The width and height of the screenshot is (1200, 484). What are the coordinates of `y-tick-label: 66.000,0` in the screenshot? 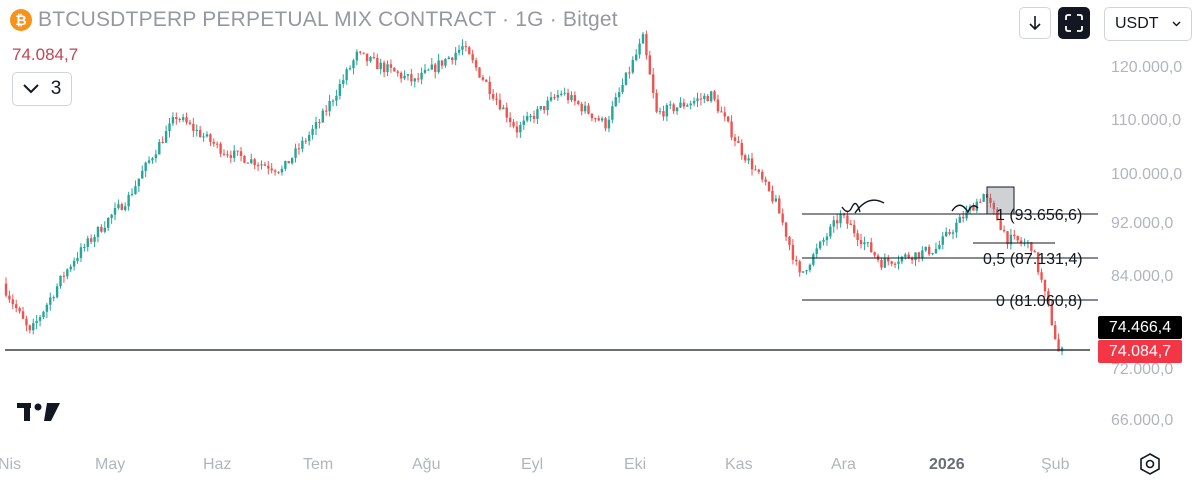 It's located at (1142, 420).